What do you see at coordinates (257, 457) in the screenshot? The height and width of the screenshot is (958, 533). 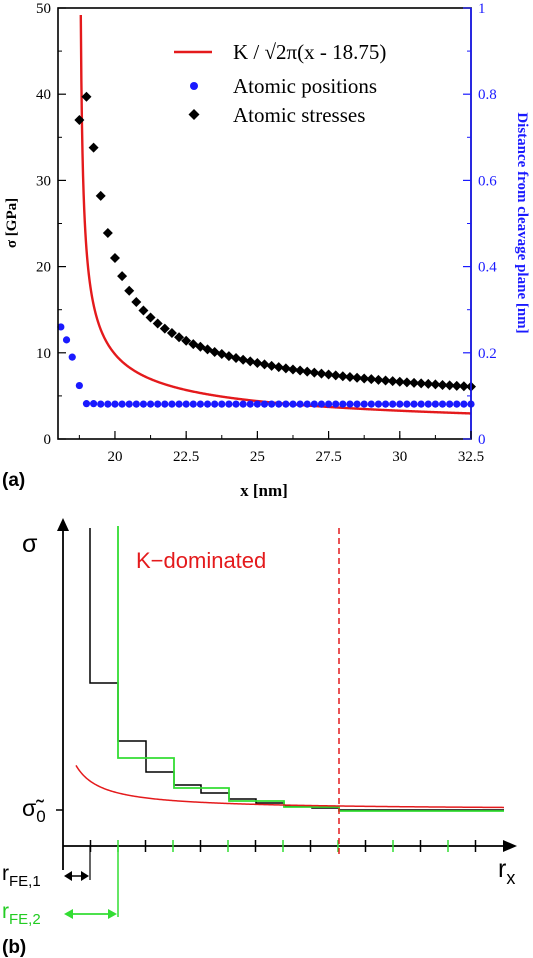 I see `x-tick-label: 25` at bounding box center [257, 457].